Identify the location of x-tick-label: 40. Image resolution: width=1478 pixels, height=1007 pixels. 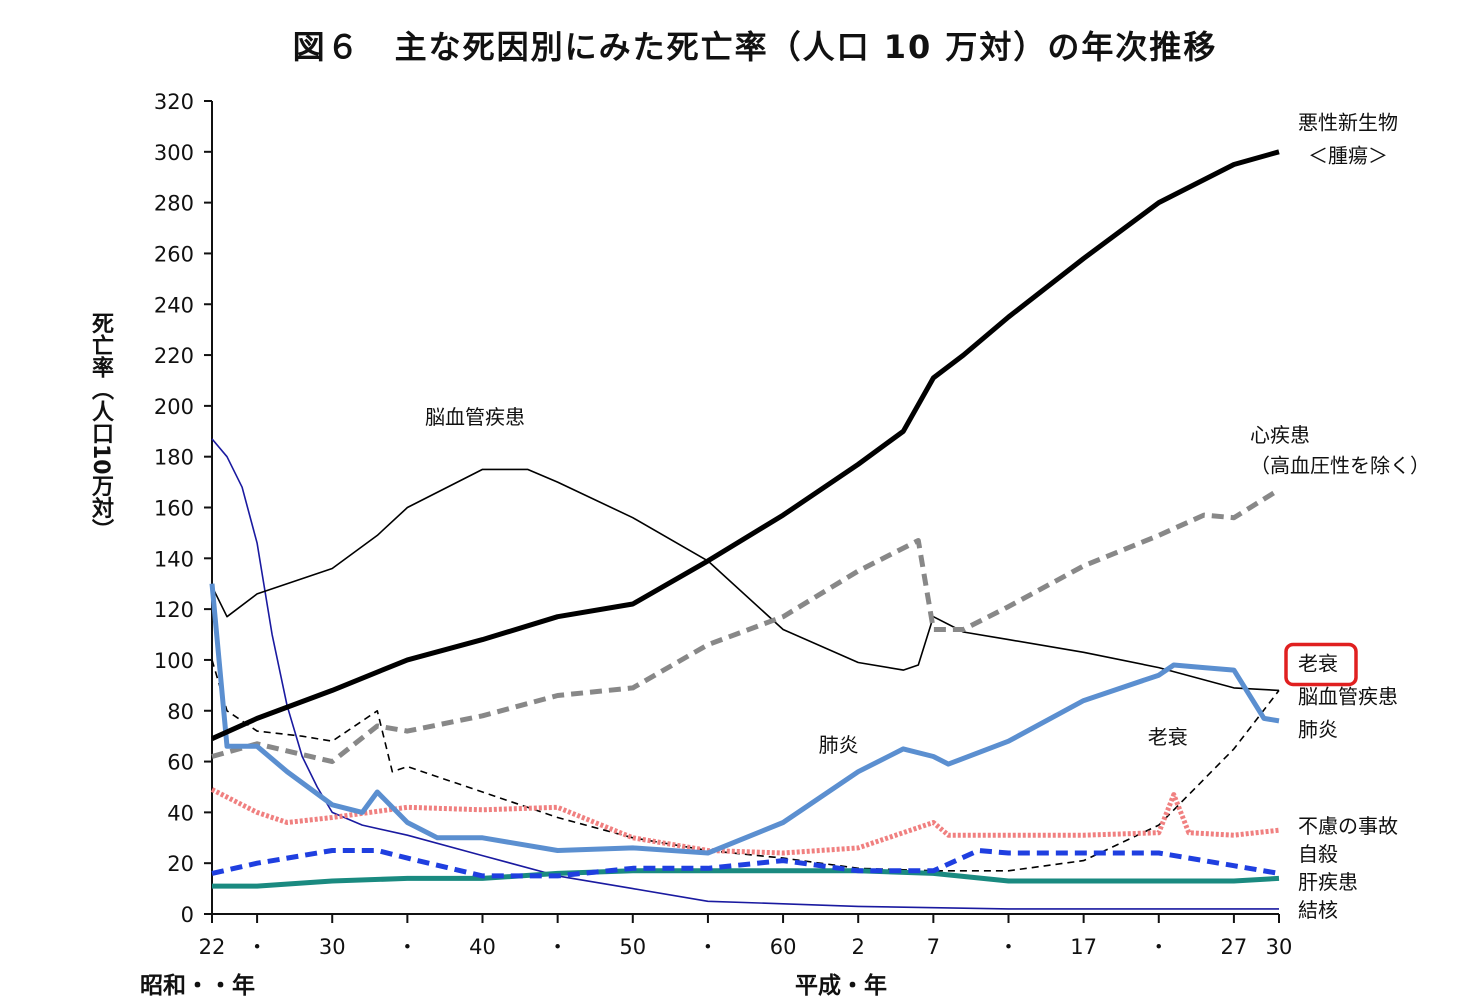
(482, 947).